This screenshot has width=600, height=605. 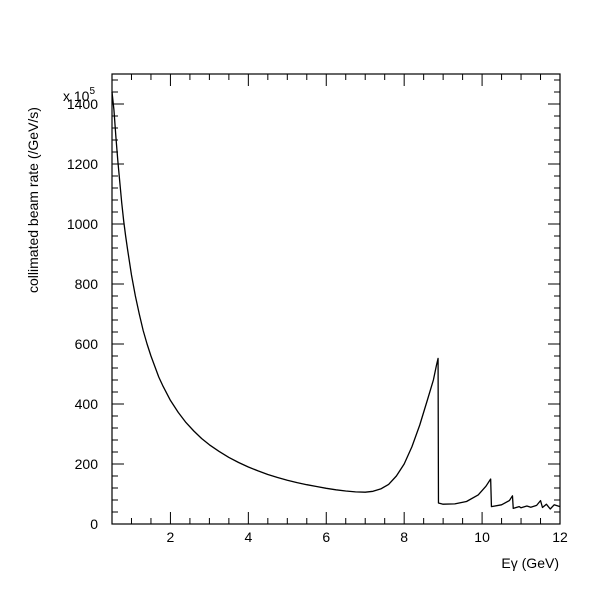 I want to click on y-axis-multiplier: x 105, so click(x=79, y=95).